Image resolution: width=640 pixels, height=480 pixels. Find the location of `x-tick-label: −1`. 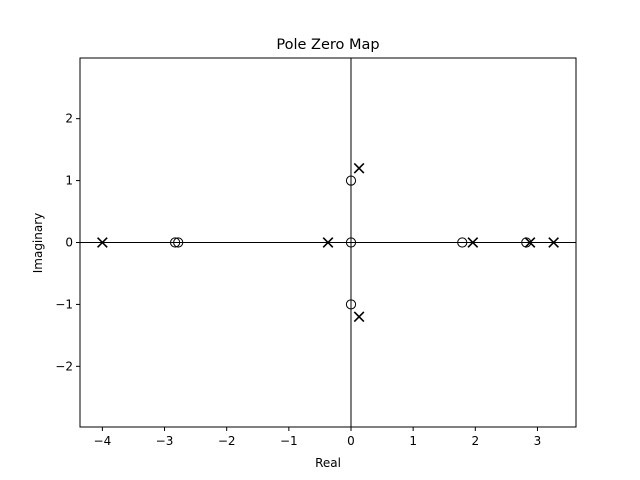

x-tick-label: −1 is located at coordinates (289, 441).